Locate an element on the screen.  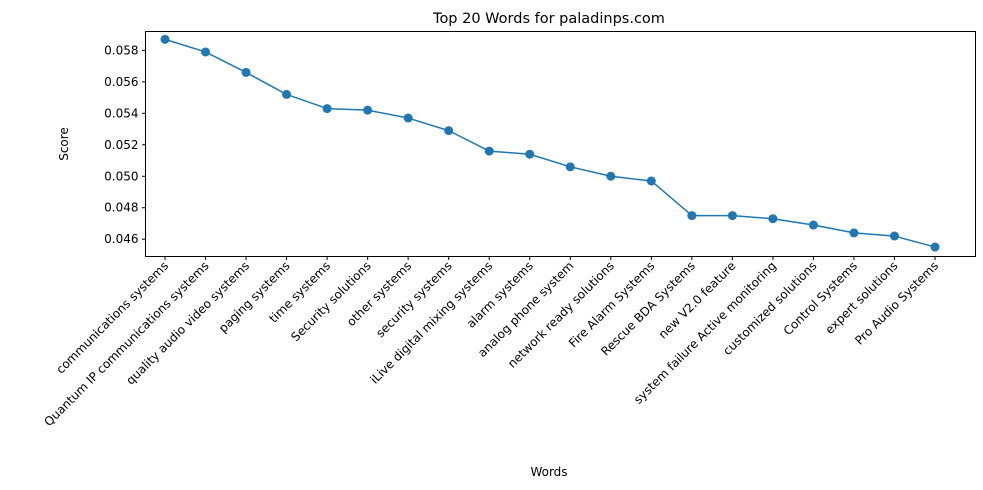
chart-title: Top 20 Words for paladinps.com is located at coordinates (548, 19).